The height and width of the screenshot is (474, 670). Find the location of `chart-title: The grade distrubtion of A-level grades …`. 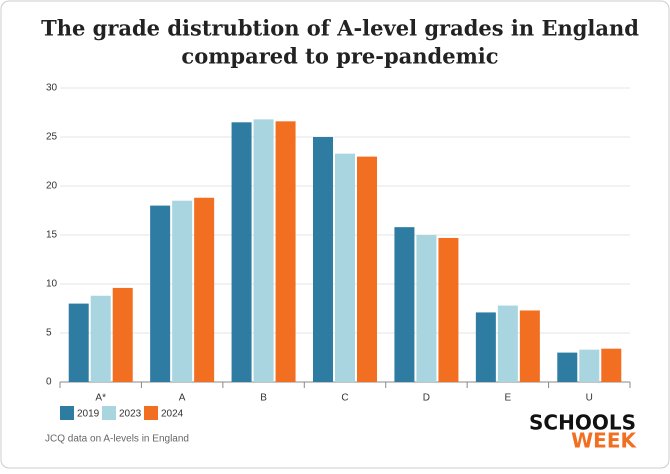

chart-title: The grade distrubtion of A-level grades … is located at coordinates (340, 28).